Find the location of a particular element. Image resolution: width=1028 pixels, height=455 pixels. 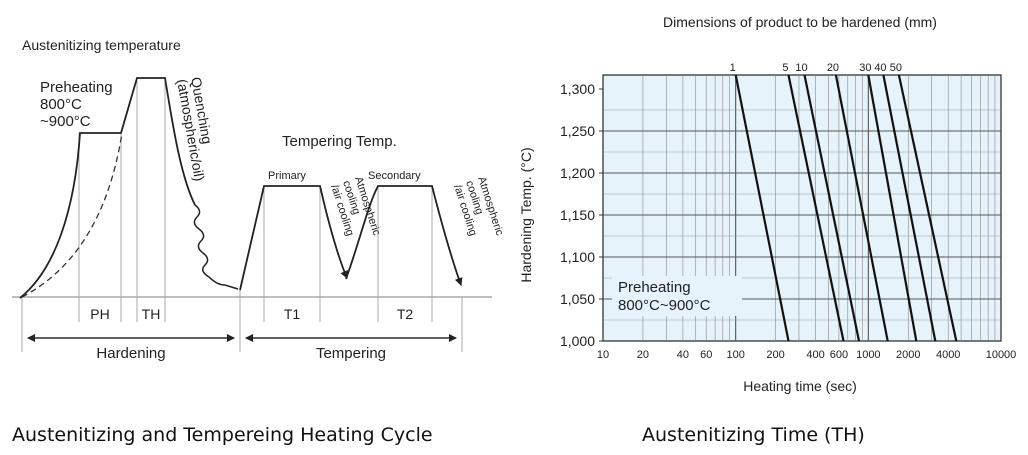

preheating-range-label: ~900°C is located at coordinates (65, 121).